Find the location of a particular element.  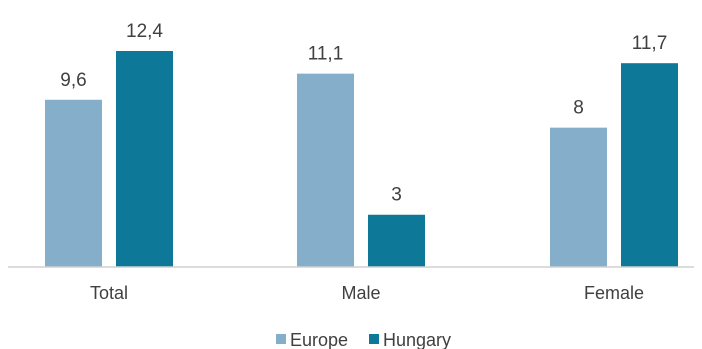

category-labels-group: Total Male Female is located at coordinates (367, 293).